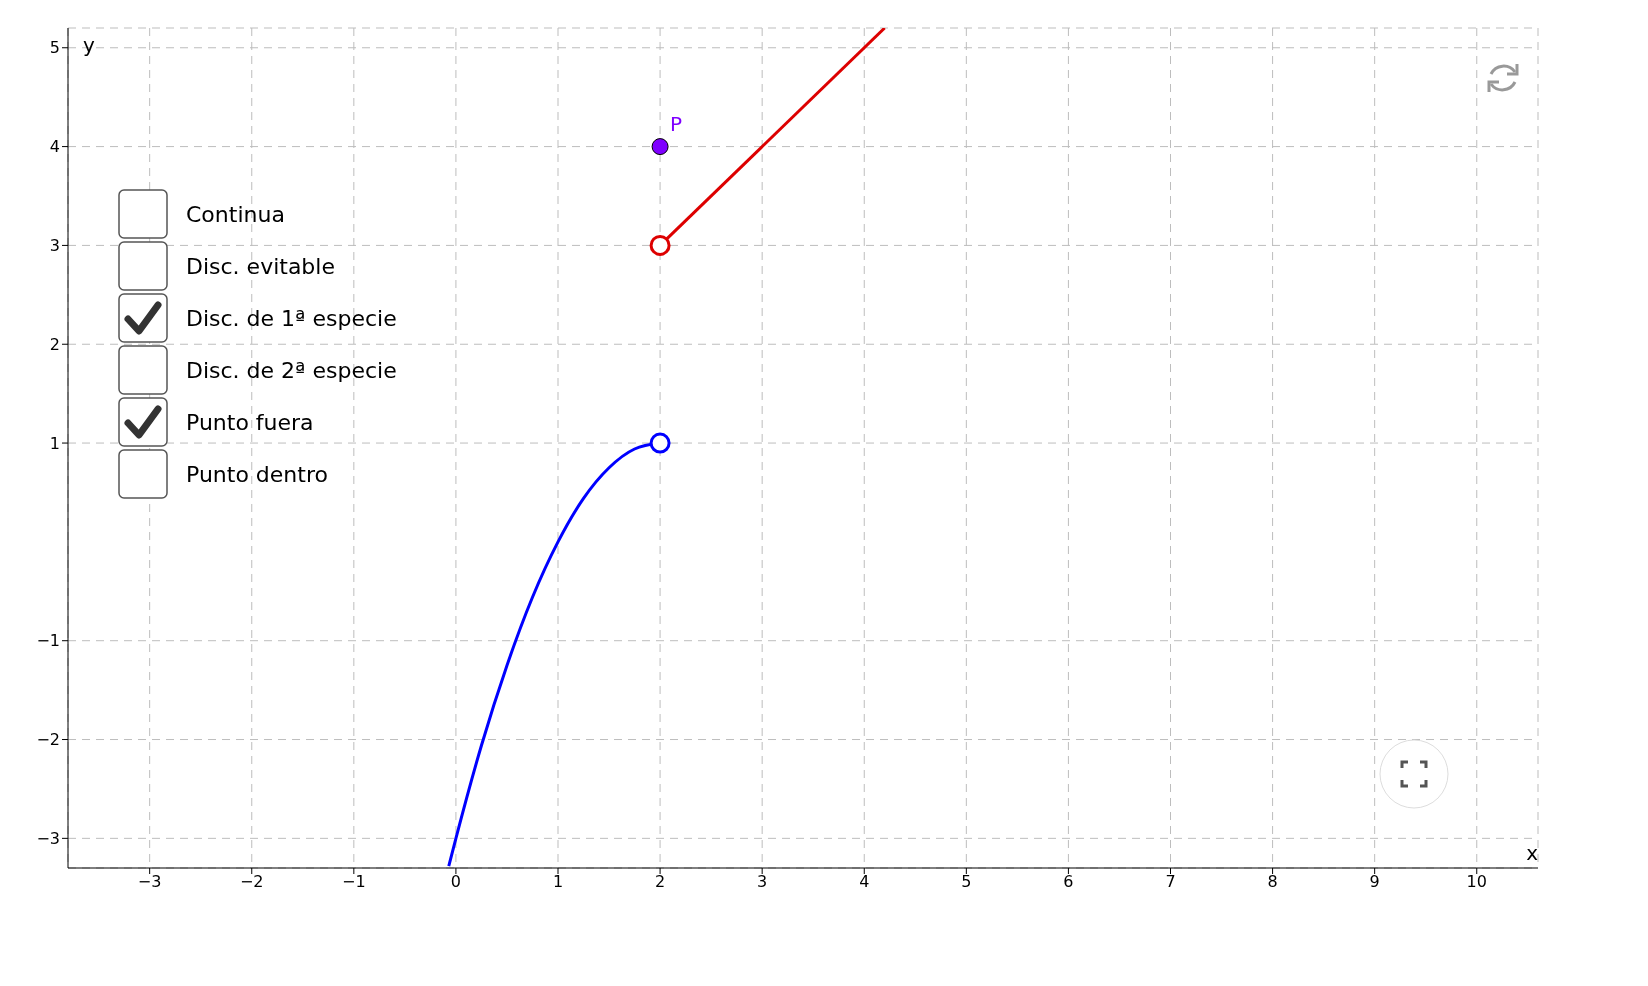  What do you see at coordinates (48, 641) in the screenshot?
I see `y-tick-label: −1` at bounding box center [48, 641].